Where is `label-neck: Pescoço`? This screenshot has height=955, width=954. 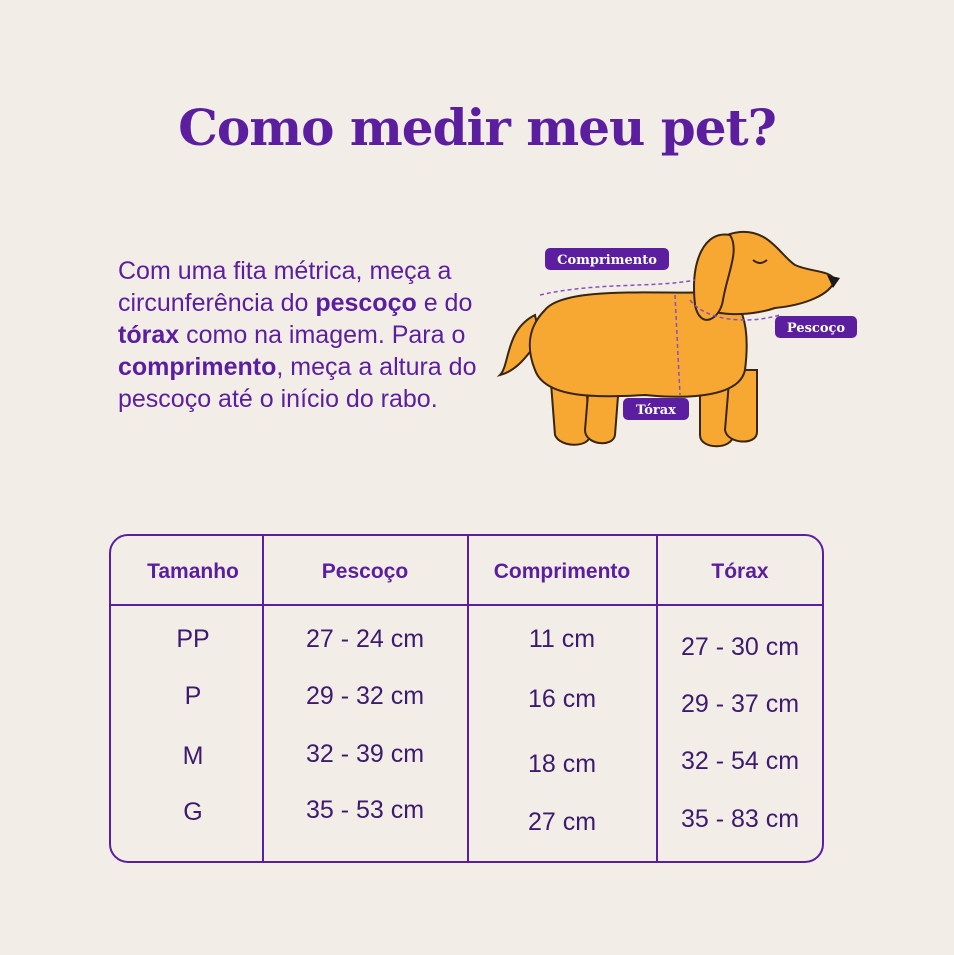
label-neck: Pescoço is located at coordinates (816, 328).